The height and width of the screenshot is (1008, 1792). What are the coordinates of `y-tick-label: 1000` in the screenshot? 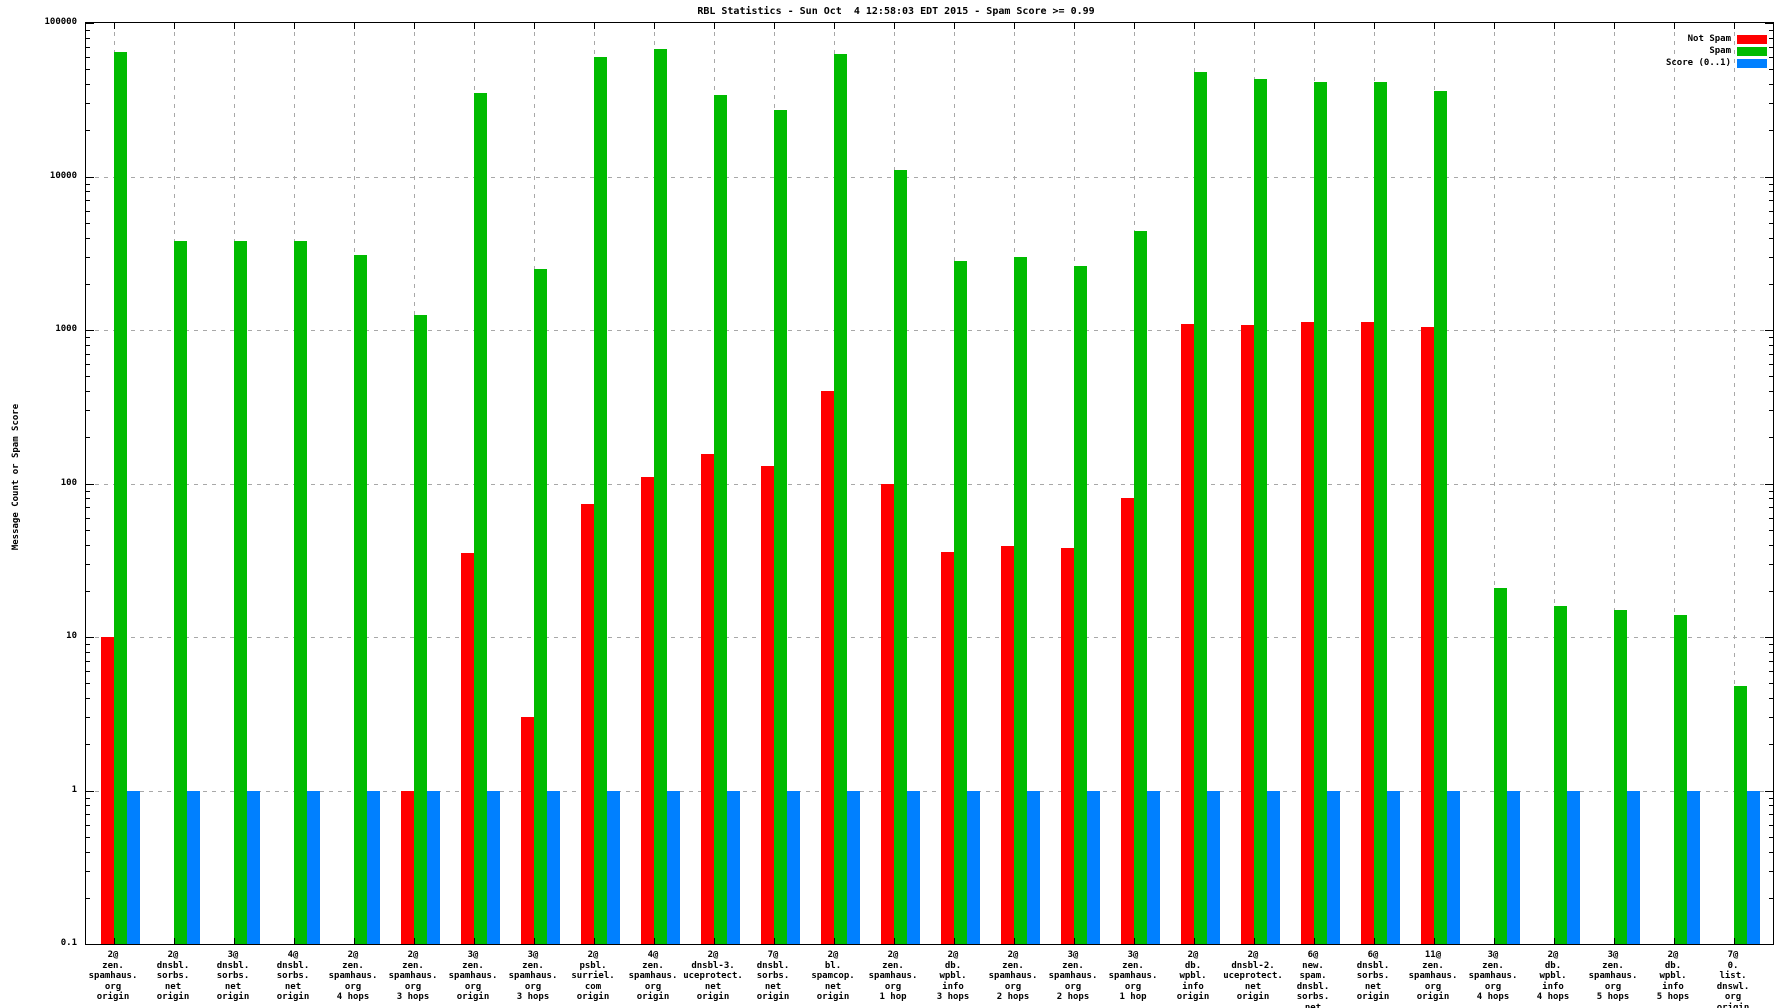 It's located at (66, 329).